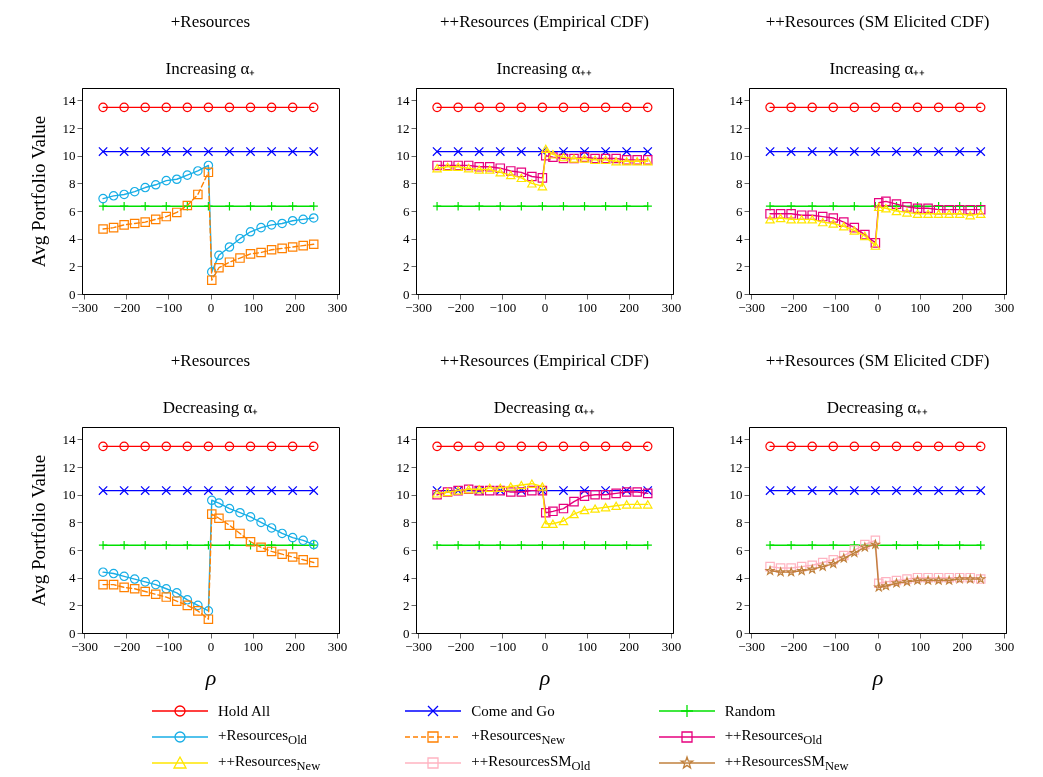 This screenshot has width=1043, height=777. Describe the element at coordinates (773, 737) in the screenshot. I see `legend-label: ++Resources$_{Old}$` at that location.